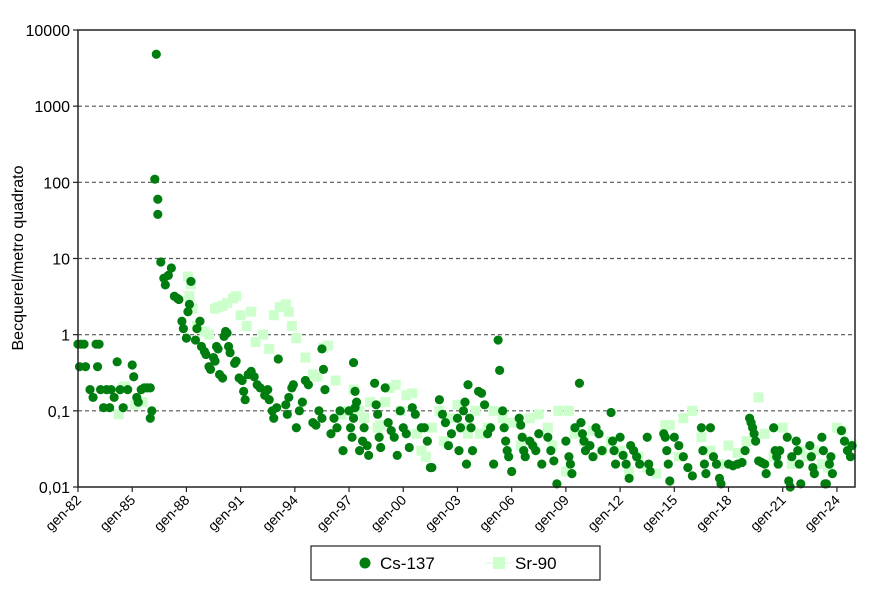 The height and width of the screenshot is (593, 892). What do you see at coordinates (365, 563) in the screenshot?
I see `legend-cs137-marker` at bounding box center [365, 563].